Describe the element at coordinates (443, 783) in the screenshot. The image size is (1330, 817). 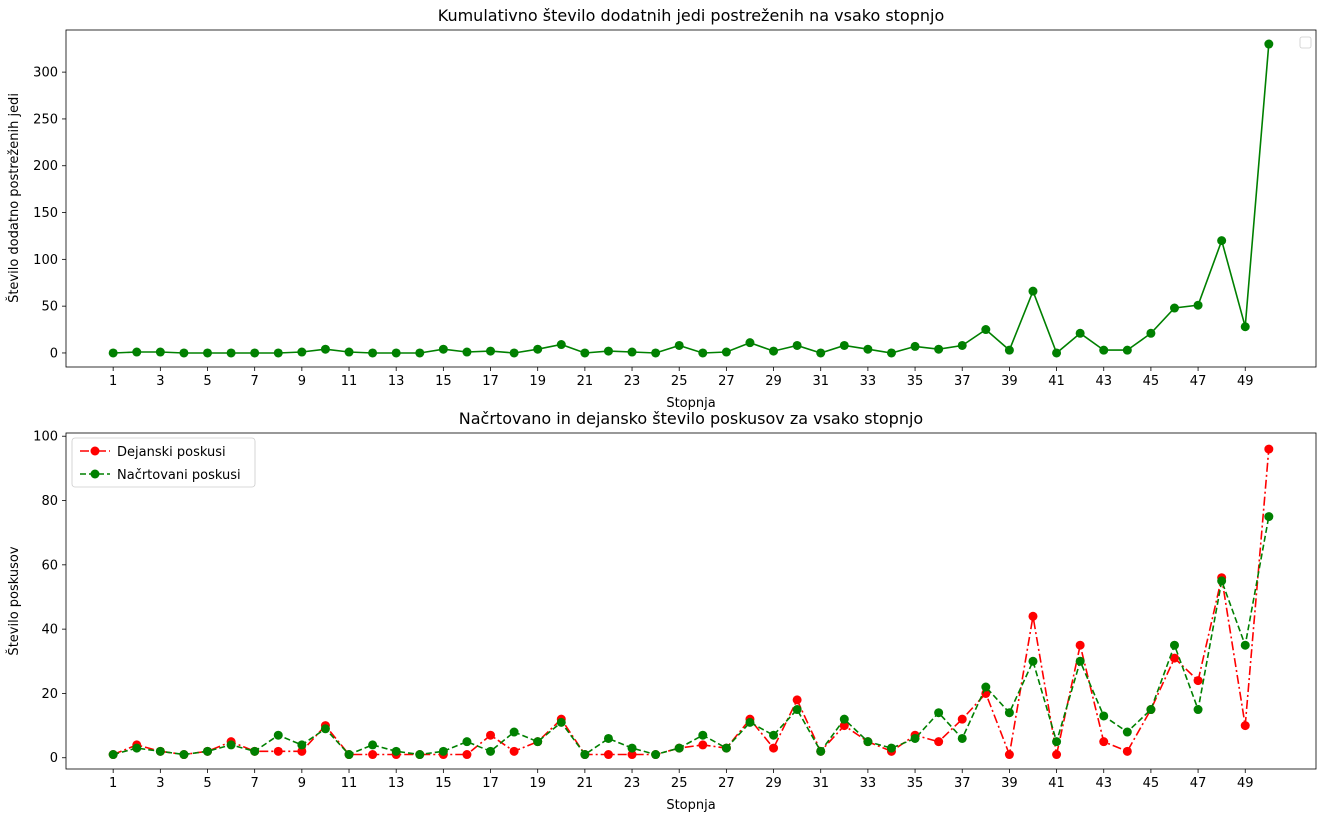
I see `x-tick-label: 15` at that location.